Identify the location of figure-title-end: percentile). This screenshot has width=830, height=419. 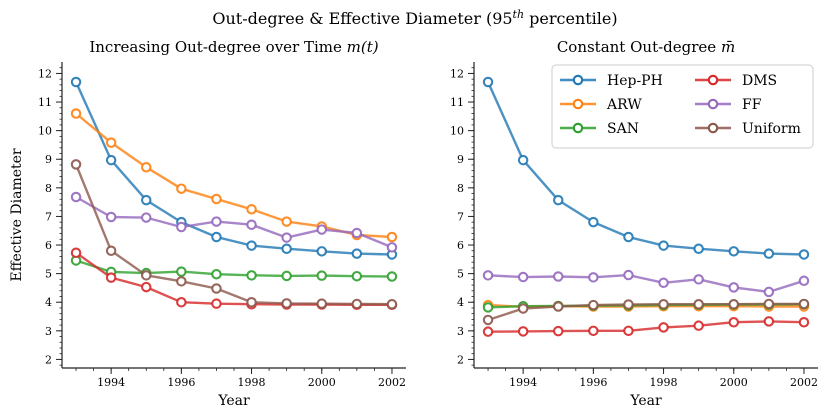
(571, 18).